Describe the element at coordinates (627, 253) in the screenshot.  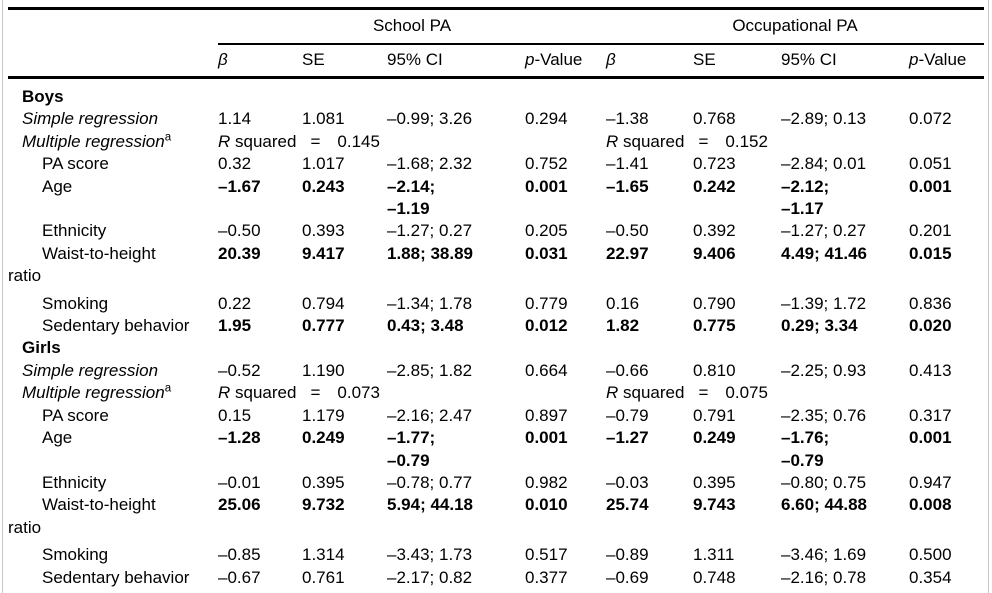
I see `cell-beta-occupational: 22.97` at that location.